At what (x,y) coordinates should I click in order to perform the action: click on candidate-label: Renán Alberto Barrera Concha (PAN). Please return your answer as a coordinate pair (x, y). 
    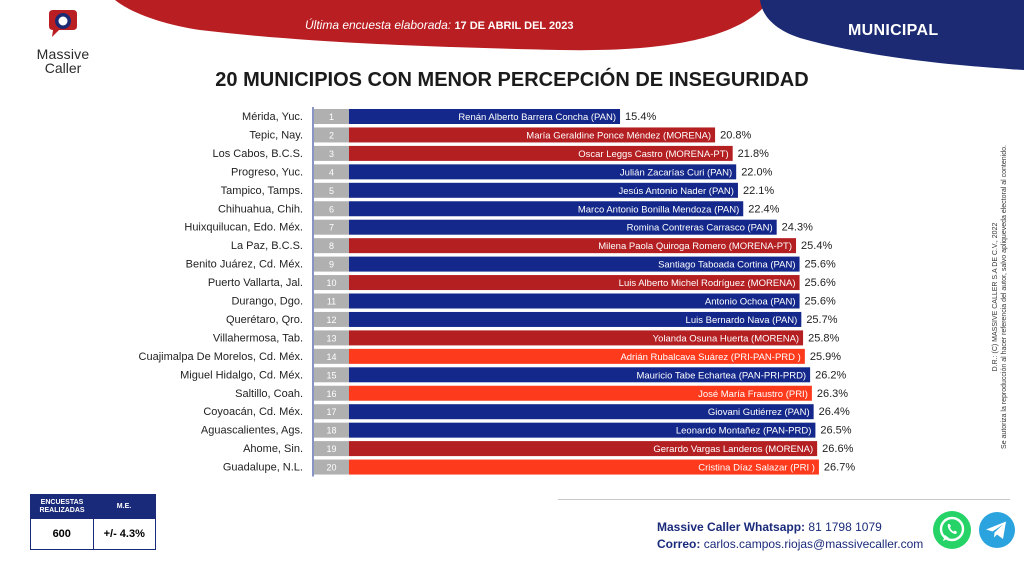
    Looking at the image, I should click on (537, 117).